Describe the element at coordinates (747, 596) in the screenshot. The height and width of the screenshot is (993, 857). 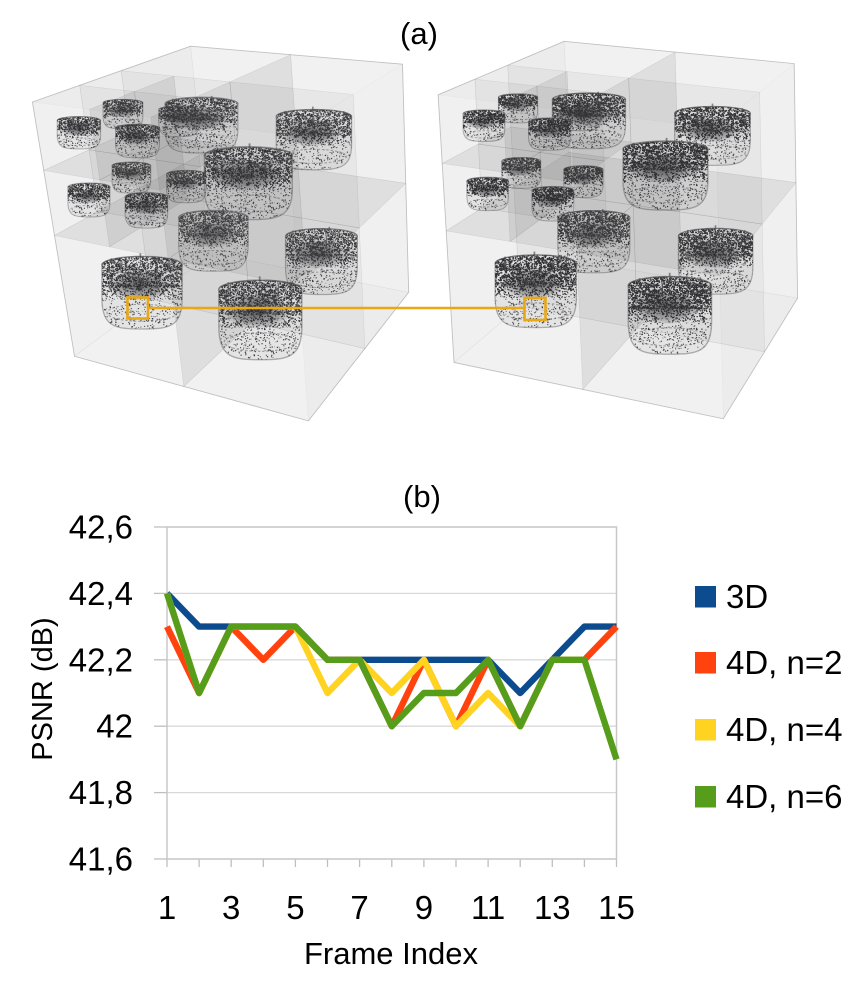
I see `svg-text: 3D` at that location.